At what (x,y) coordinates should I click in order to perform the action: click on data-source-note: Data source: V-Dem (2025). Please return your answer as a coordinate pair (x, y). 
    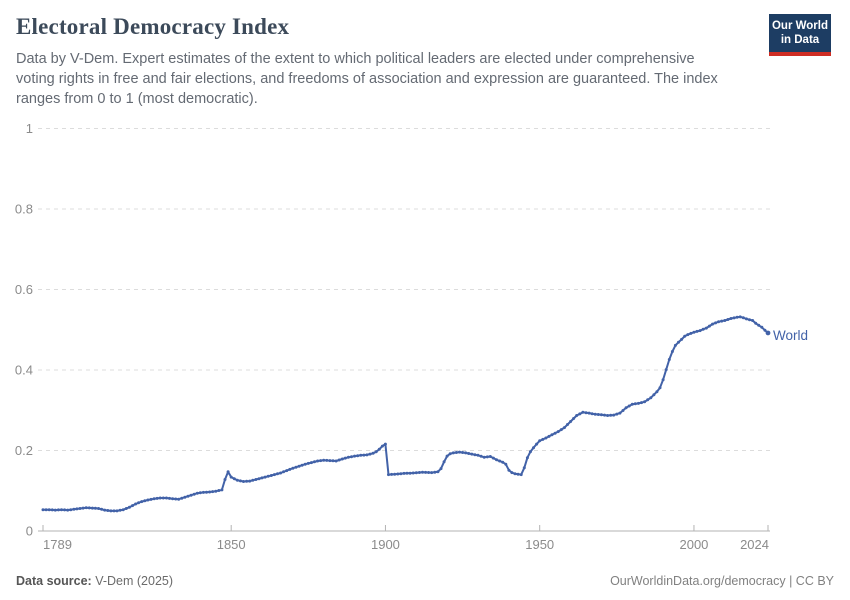
    Looking at the image, I should click on (94, 581).